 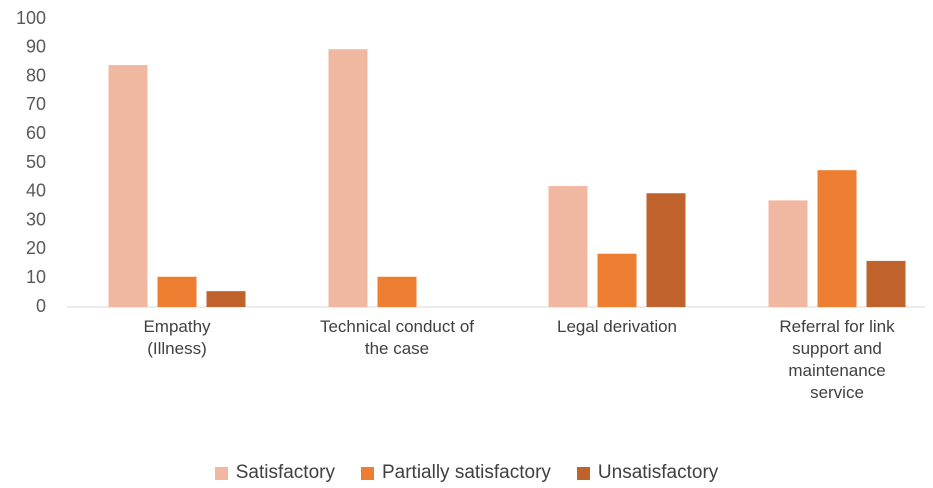 I want to click on legend-item: Unsatisfactory, so click(x=647, y=473).